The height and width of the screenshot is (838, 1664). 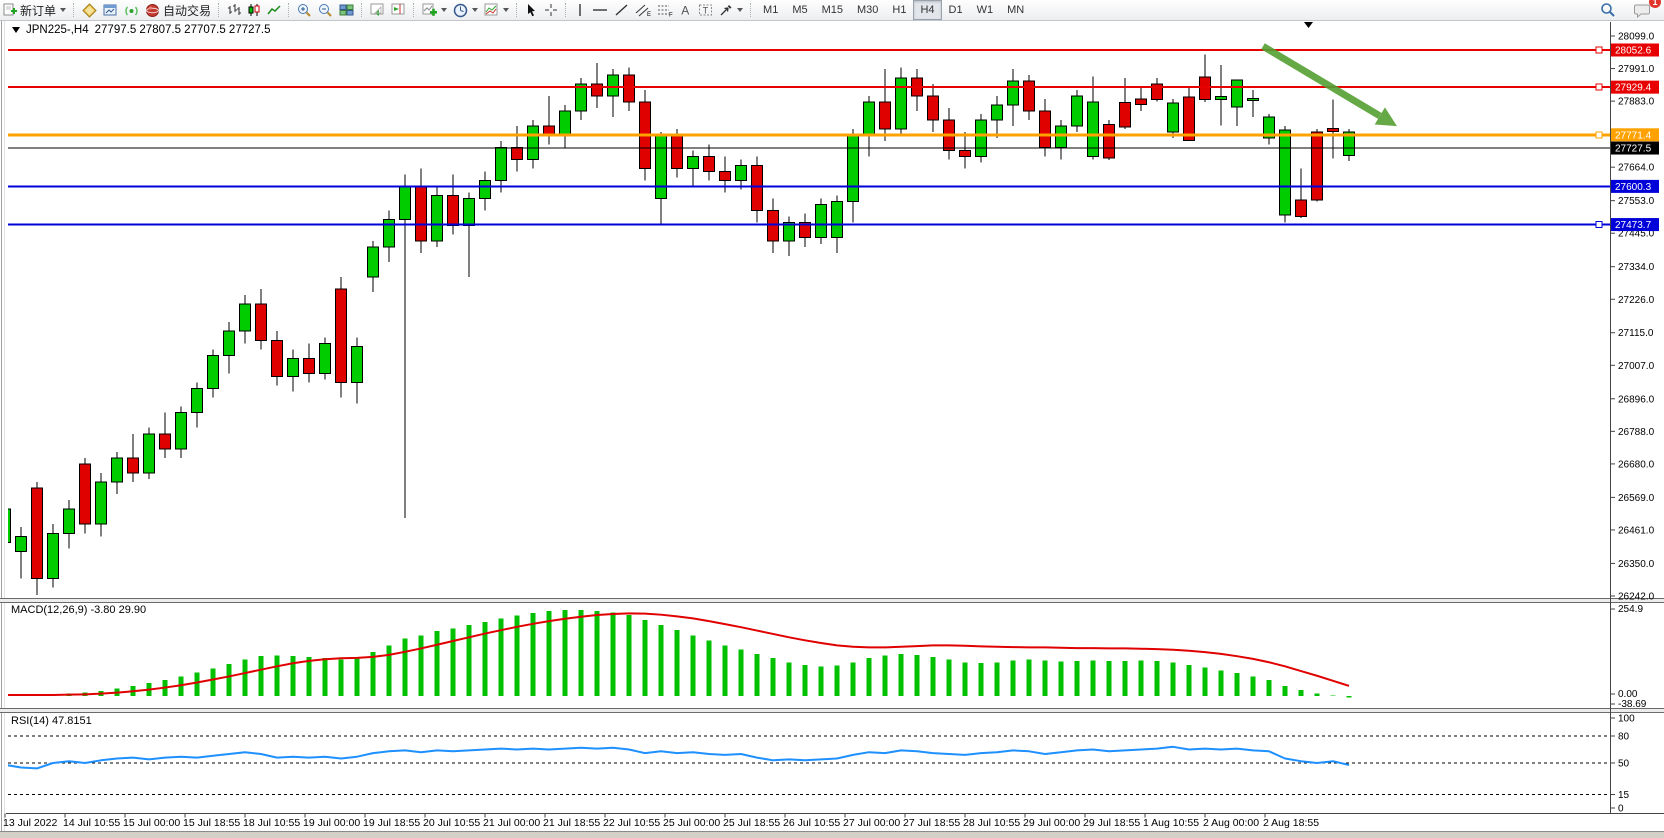 I want to click on svg-text: 26461.0, so click(x=1636, y=530).